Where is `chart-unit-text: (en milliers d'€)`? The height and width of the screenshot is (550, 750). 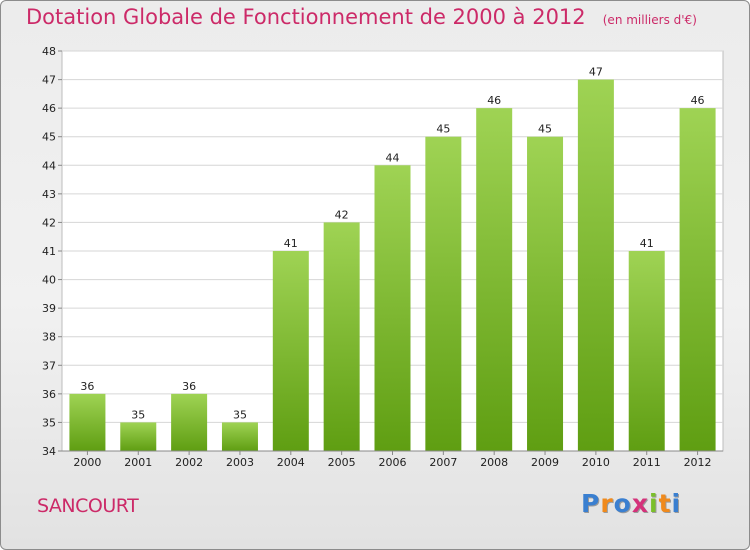 chart-unit-text: (en milliers d'€) is located at coordinates (649, 20).